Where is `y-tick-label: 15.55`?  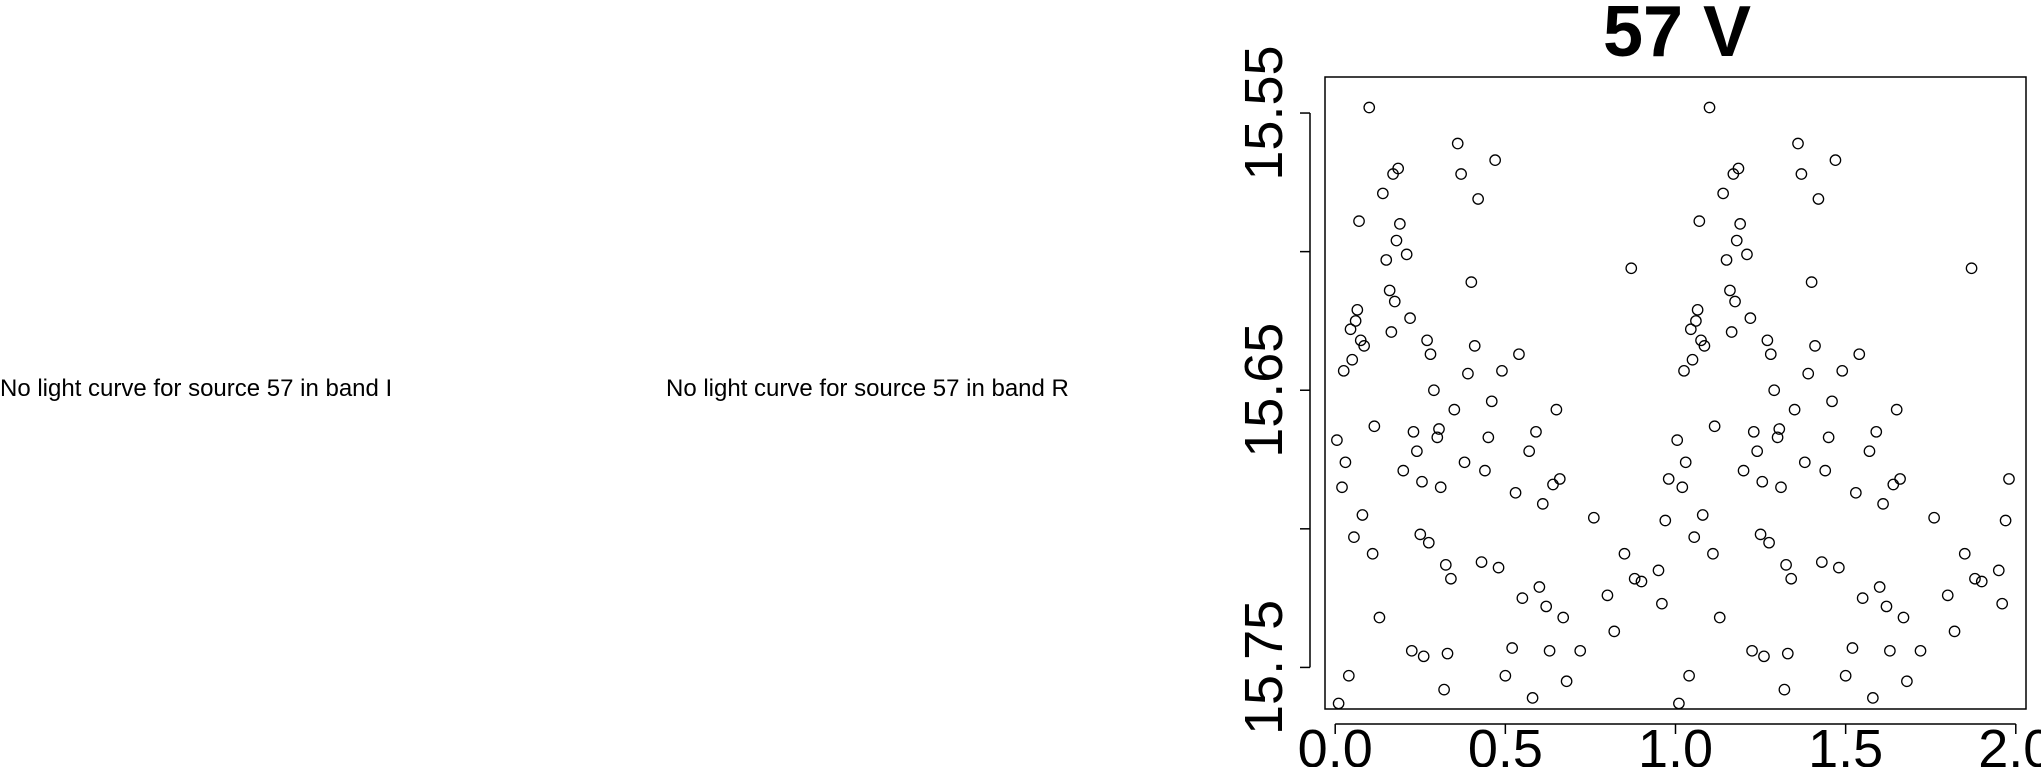
y-tick-label: 15.55 is located at coordinates (1264, 112).